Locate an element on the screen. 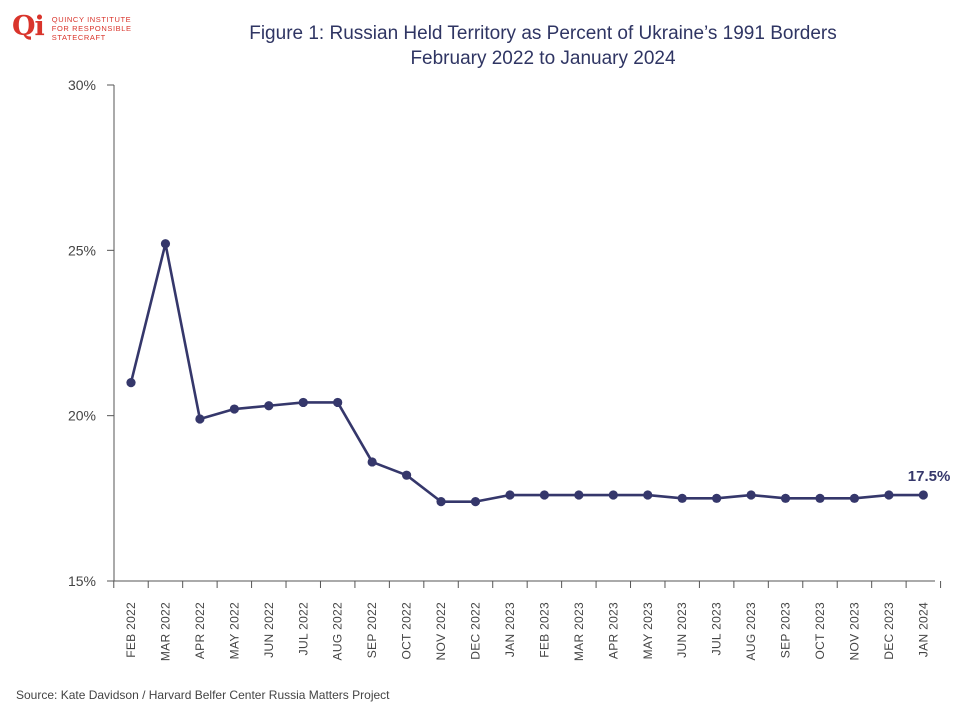  x-tick-label: JAN 2024 is located at coordinates (923, 629).